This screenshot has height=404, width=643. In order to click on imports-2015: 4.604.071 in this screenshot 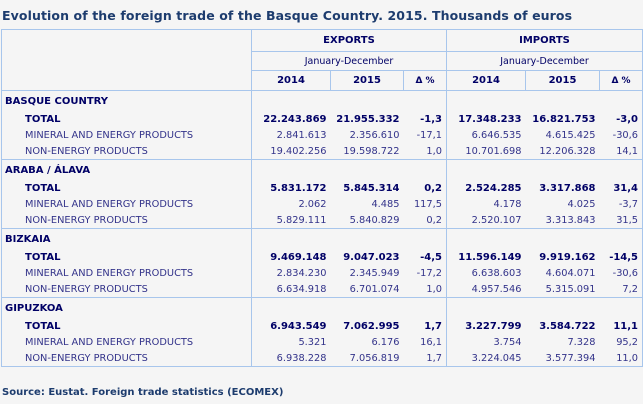, I will do `click(570, 273)`.